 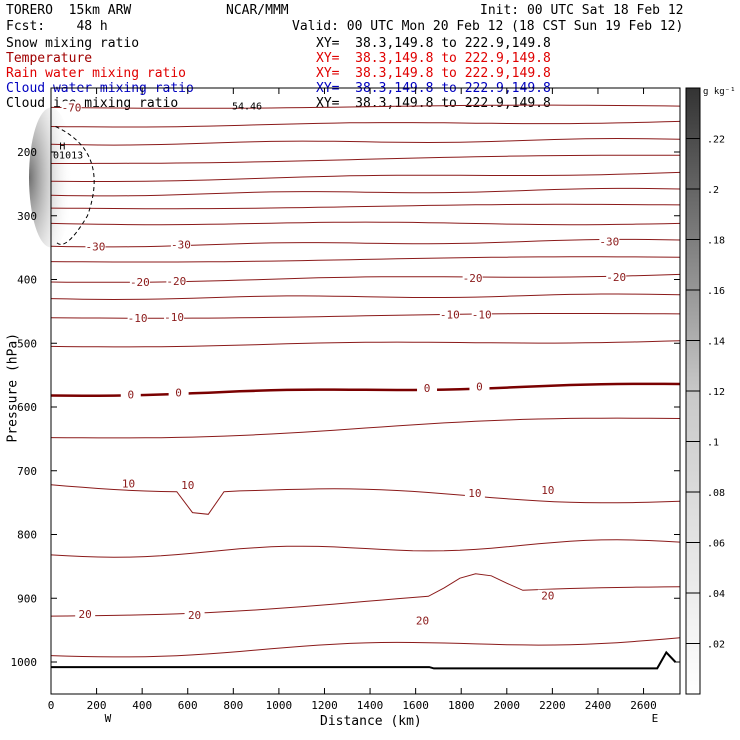 I want to click on model-title: TORERO 15km ARW, so click(x=69, y=10).